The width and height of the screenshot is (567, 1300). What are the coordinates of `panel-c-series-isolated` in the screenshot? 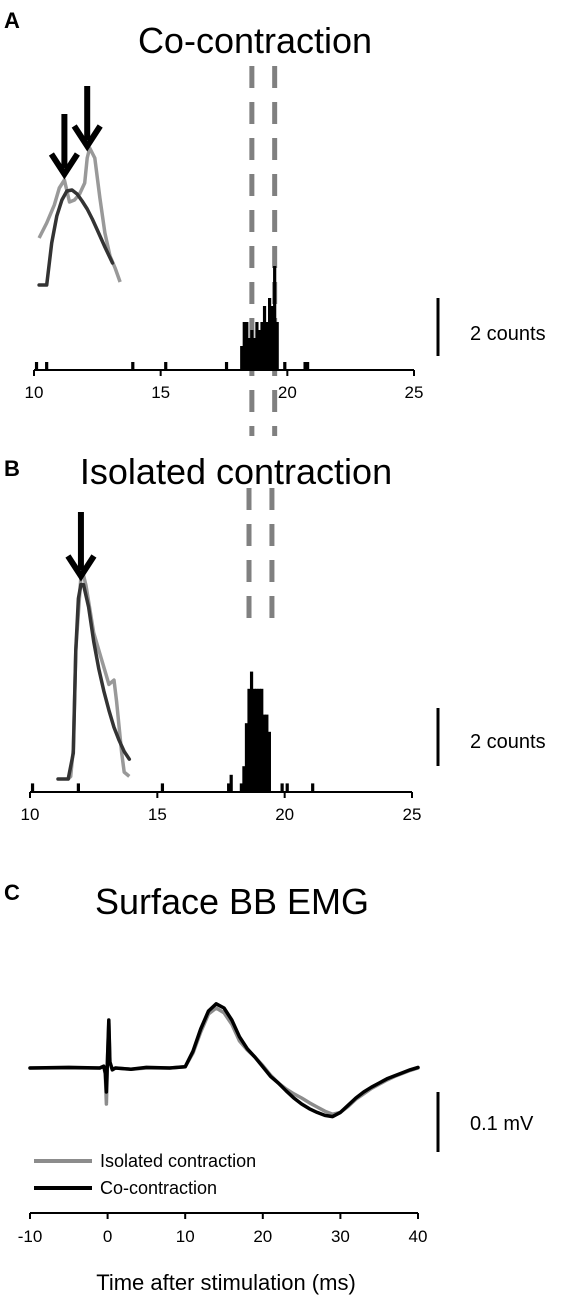 It's located at (224, 1061).